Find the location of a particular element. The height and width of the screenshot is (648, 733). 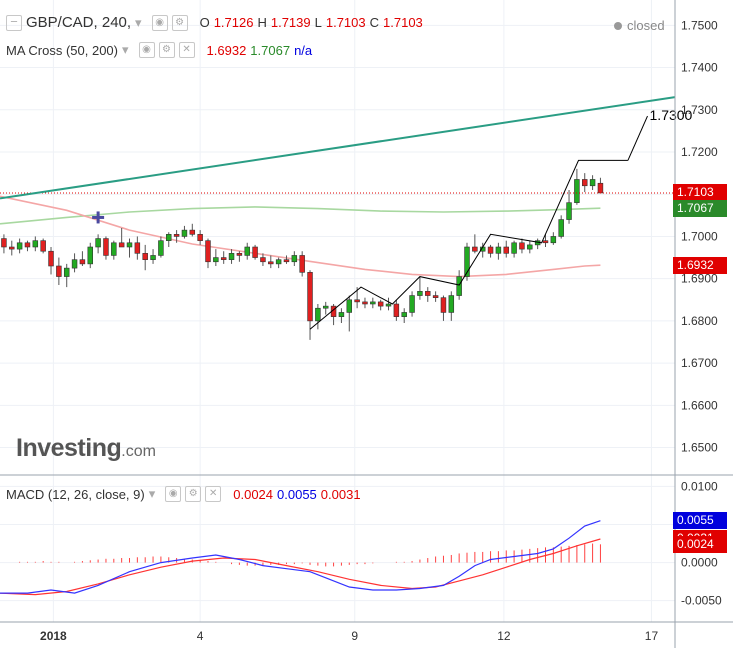

eye-icon: ◉ is located at coordinates (159, 22).